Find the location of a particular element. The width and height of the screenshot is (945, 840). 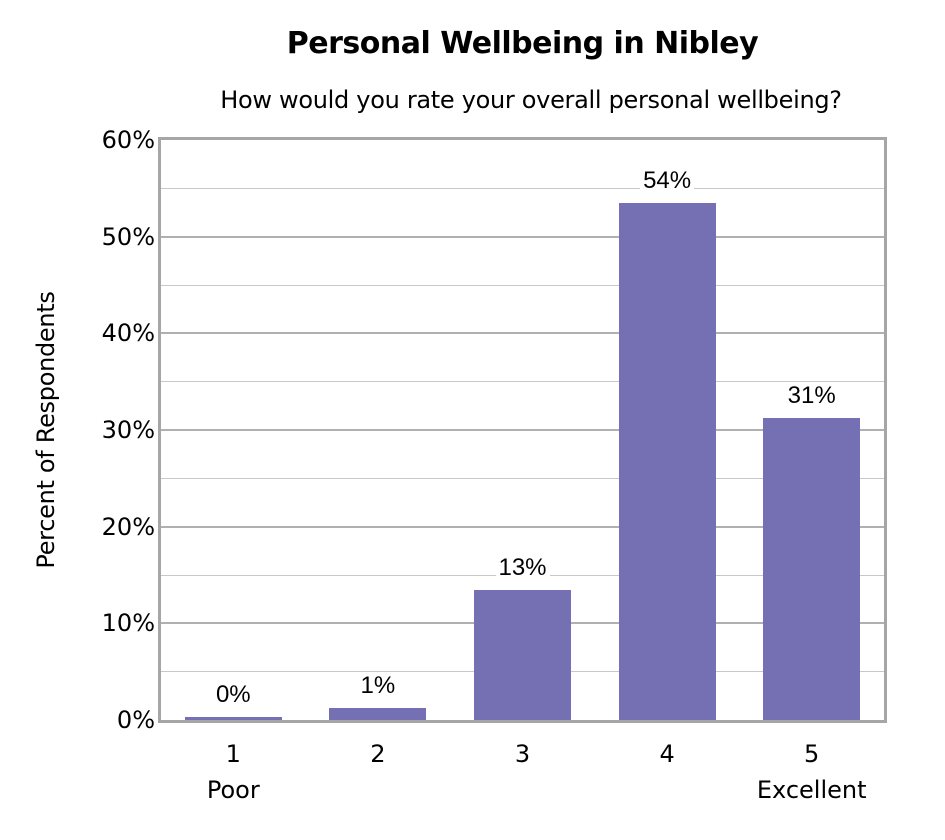

y-tick-label: 10% is located at coordinates (128, 623).